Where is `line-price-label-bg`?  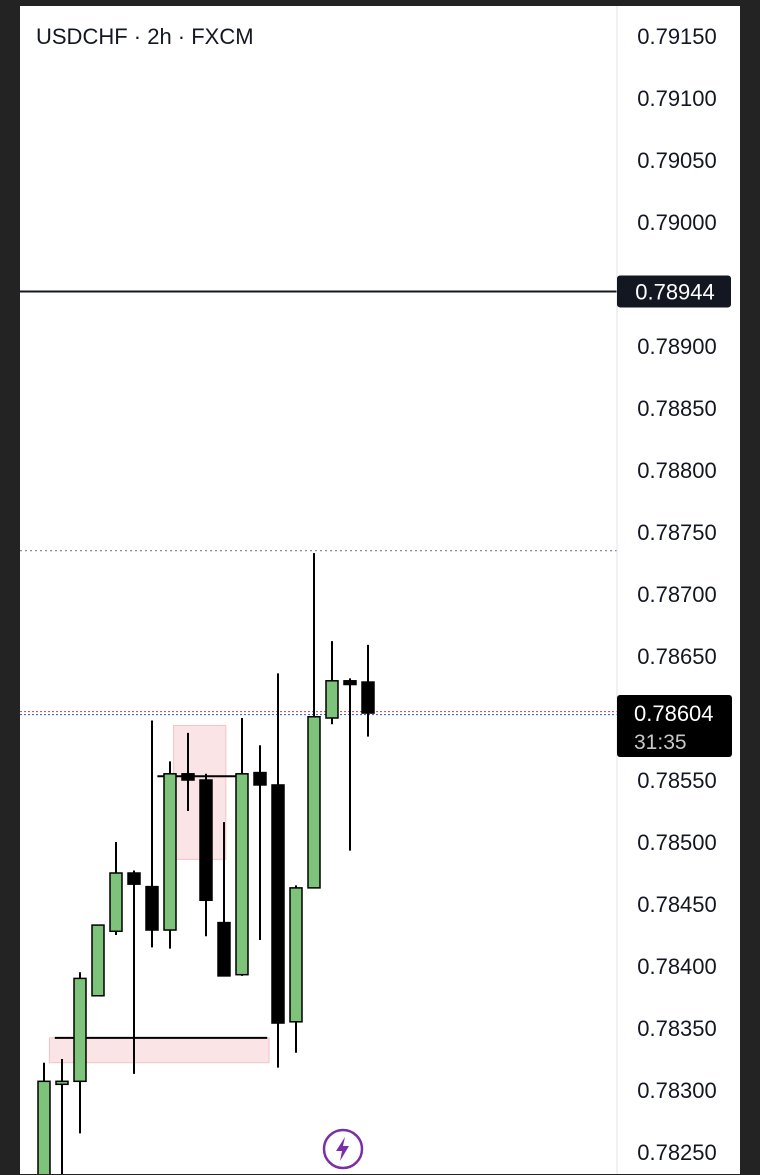
line-price-label-bg is located at coordinates (674, 291).